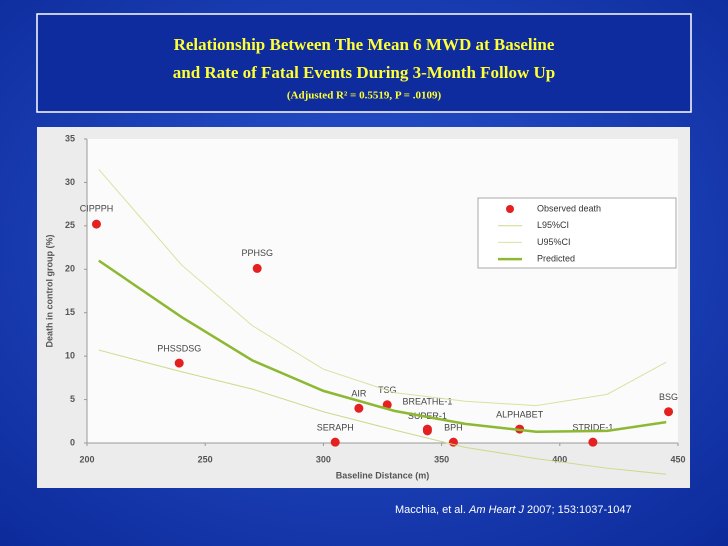  What do you see at coordinates (668, 397) in the screenshot?
I see `point-label: BSG` at bounding box center [668, 397].